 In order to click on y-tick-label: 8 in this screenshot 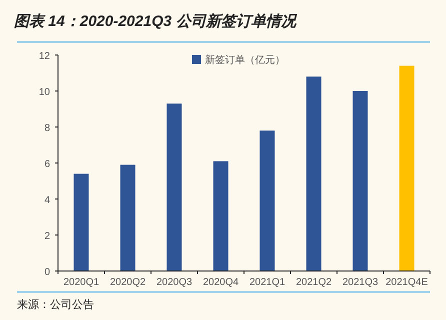, I will do `click(47, 128)`.